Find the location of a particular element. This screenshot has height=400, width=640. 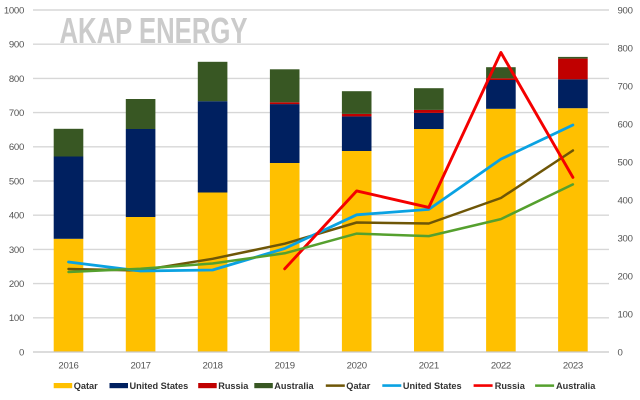

svg-text: 2021 is located at coordinates (429, 366).